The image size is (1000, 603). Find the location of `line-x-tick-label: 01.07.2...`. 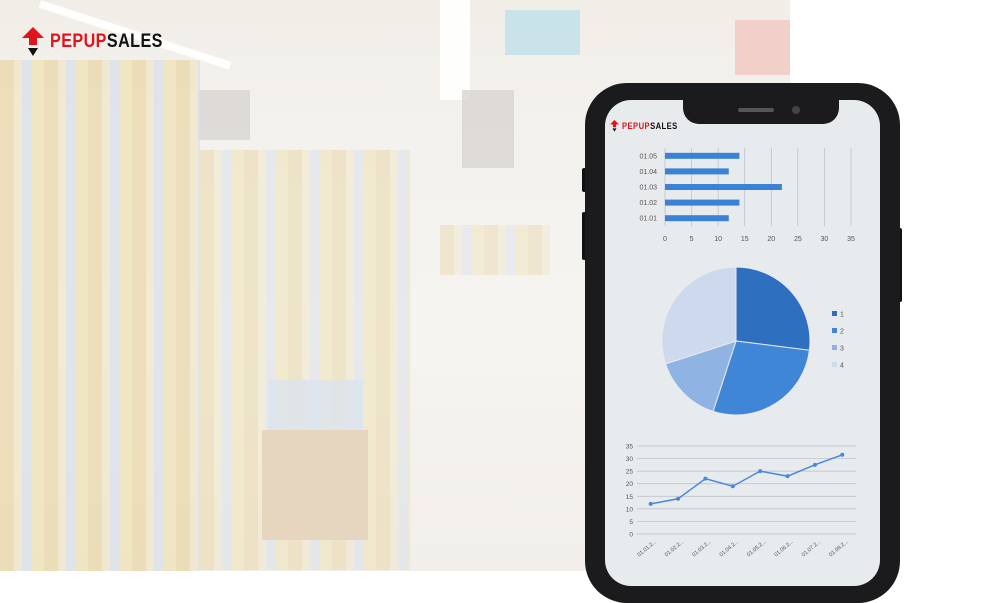

line-x-tick-label: 01.07.2... is located at coordinates (812, 549).